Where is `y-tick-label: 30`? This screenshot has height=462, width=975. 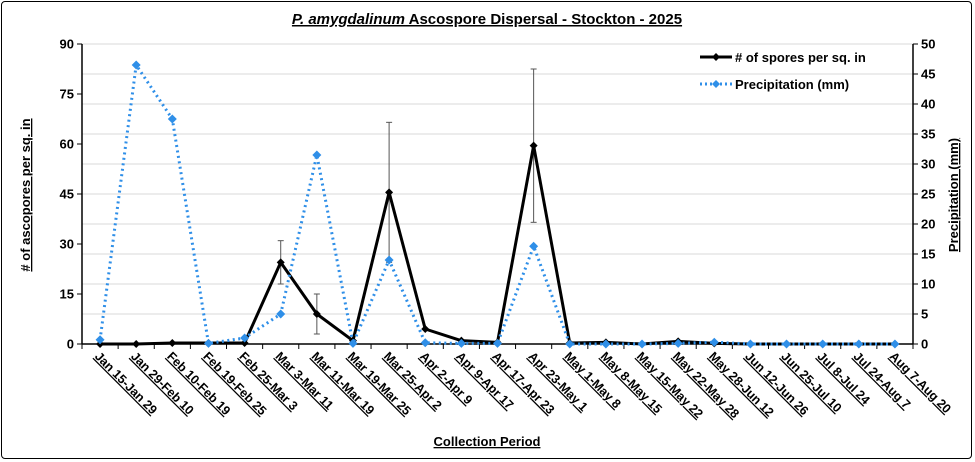 y-tick-label: 30 is located at coordinates (67, 244).